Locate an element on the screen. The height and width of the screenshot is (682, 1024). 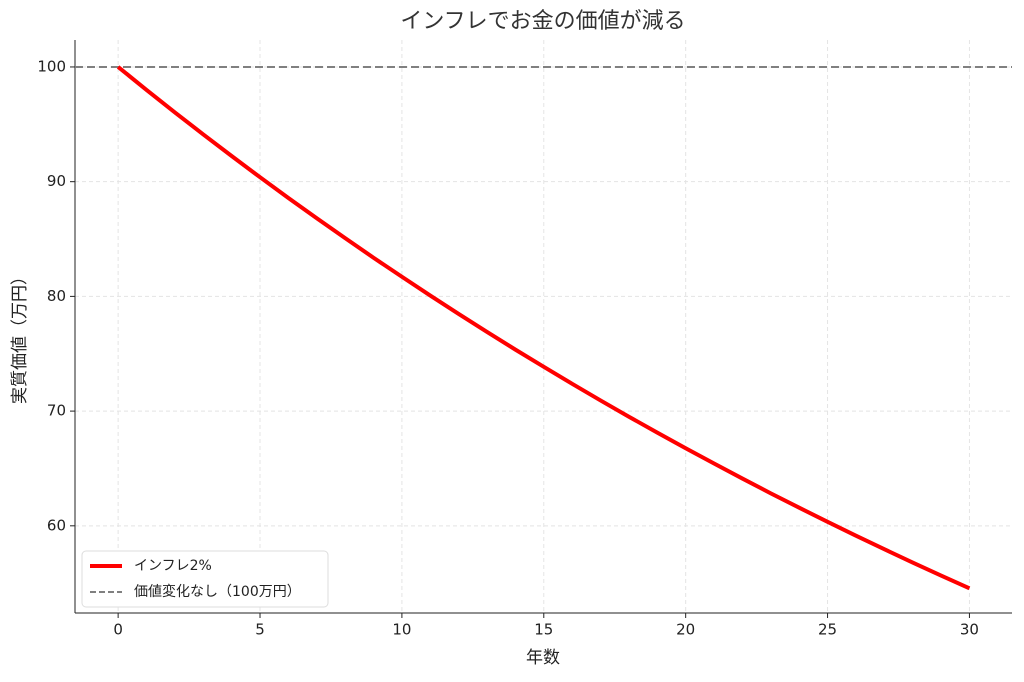
x-axis-label: 年数 is located at coordinates (543, 658).